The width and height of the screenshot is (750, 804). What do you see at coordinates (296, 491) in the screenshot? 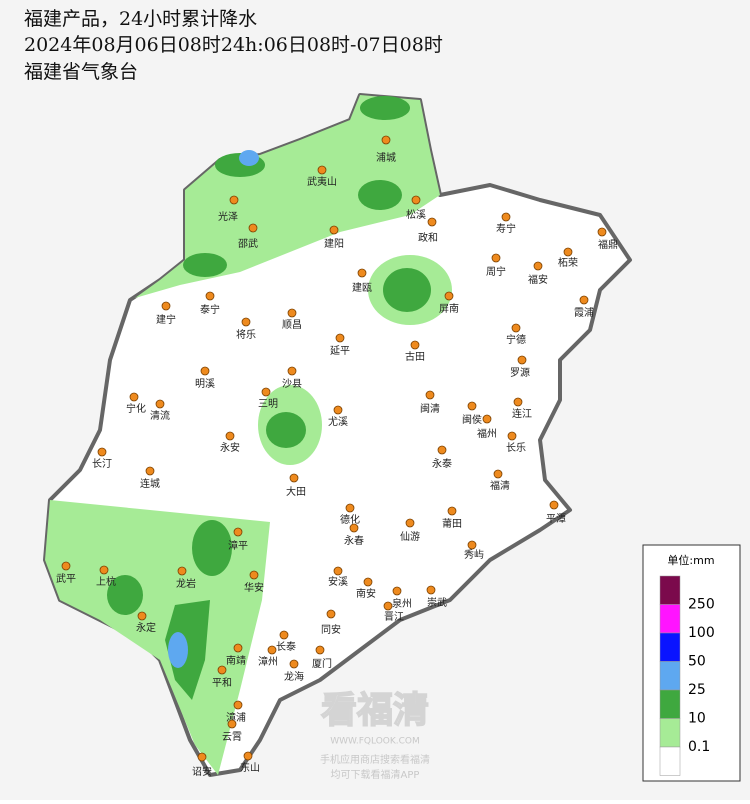
I see `city-label: 大田` at bounding box center [296, 491].